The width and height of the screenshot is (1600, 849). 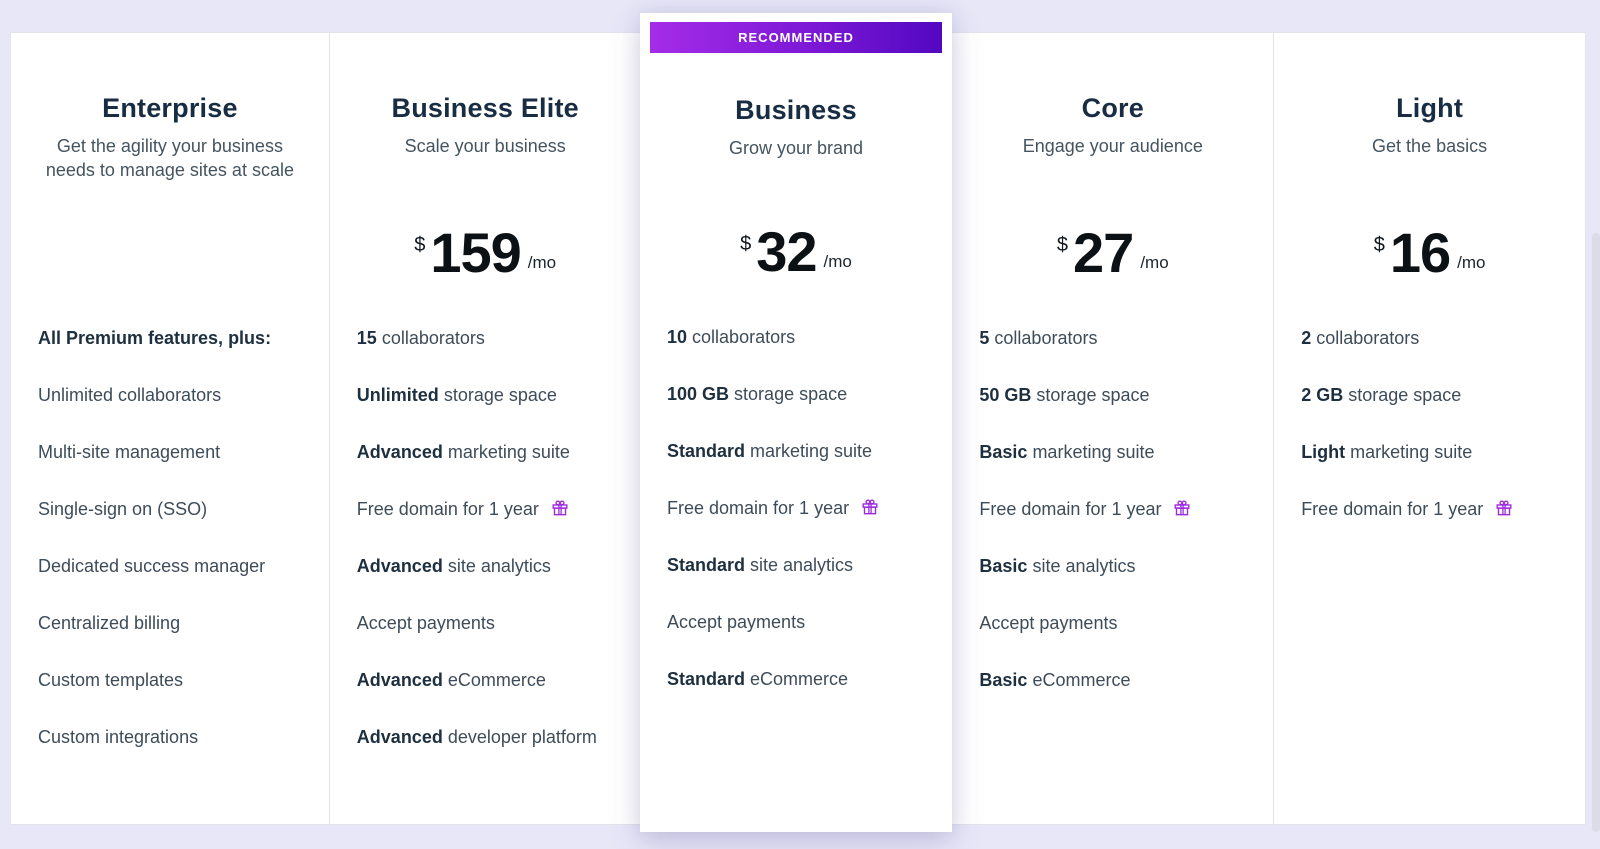 What do you see at coordinates (118, 737) in the screenshot?
I see `feature-item: Custom integrations` at bounding box center [118, 737].